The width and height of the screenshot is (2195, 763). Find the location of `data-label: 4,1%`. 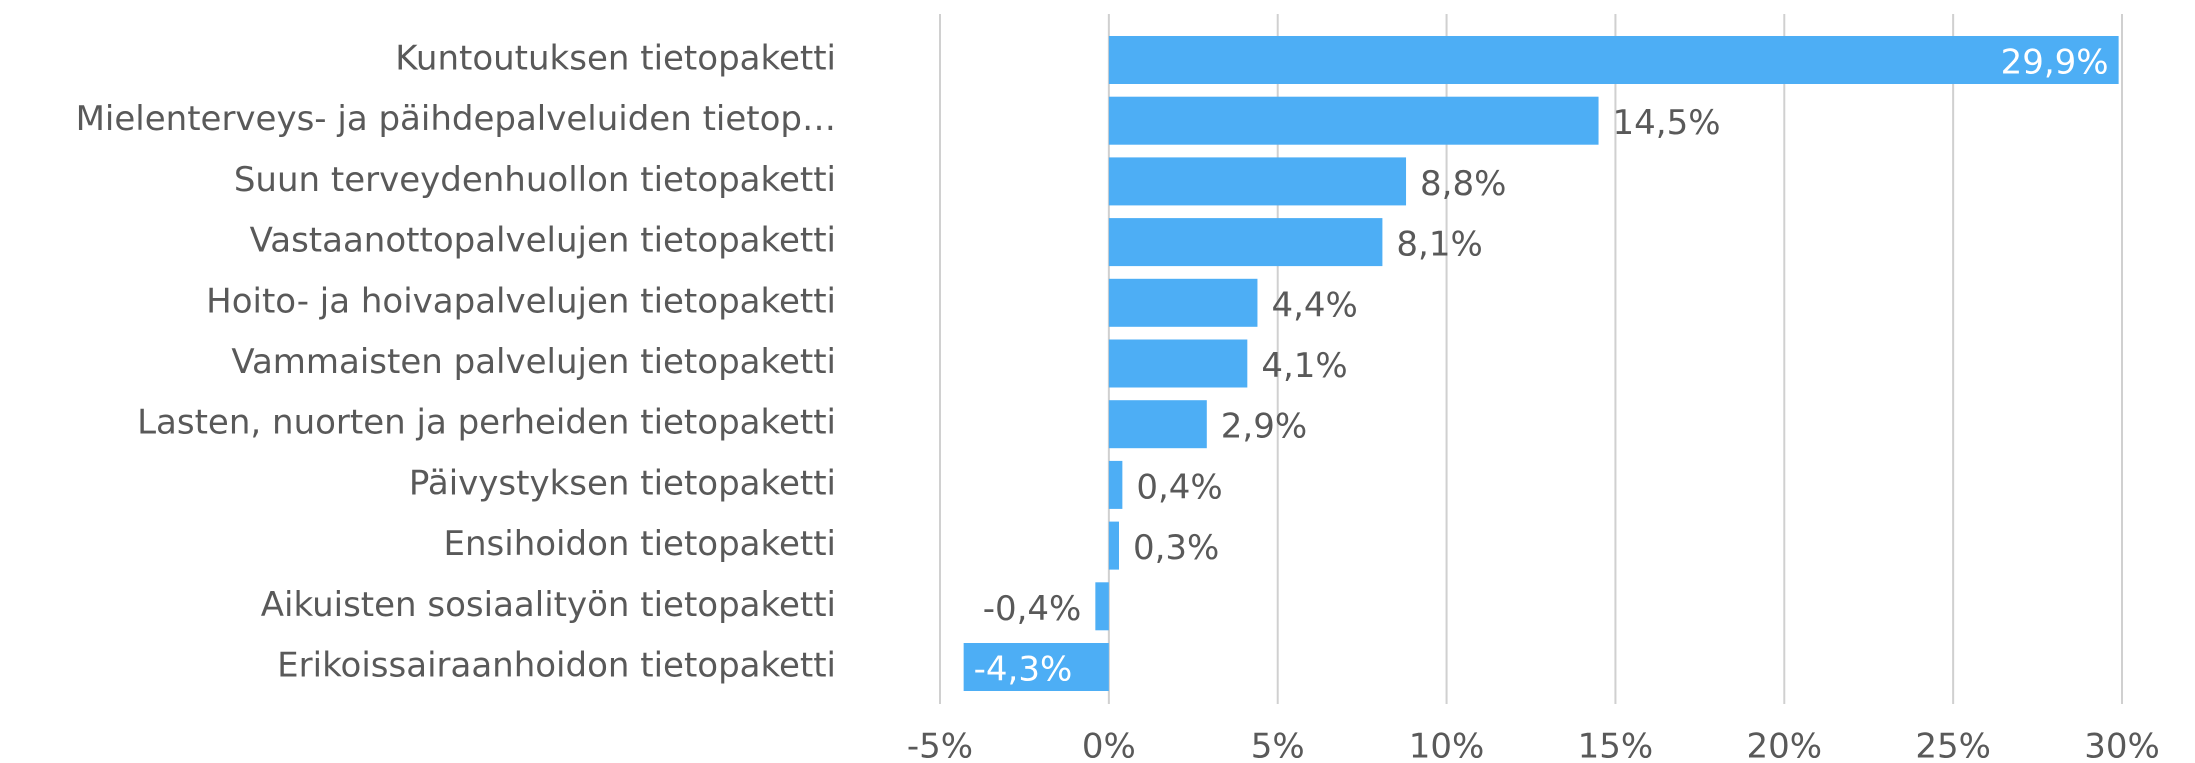

data-label: 4,1% is located at coordinates (1304, 366).